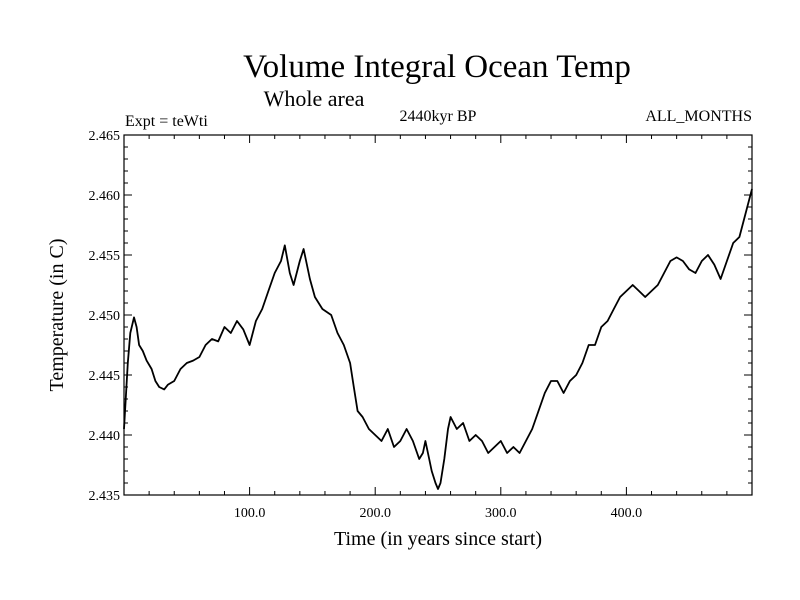 Image resolution: width=800 pixels, height=600 pixels. I want to click on y-tick-label: 2.455, so click(105, 256).